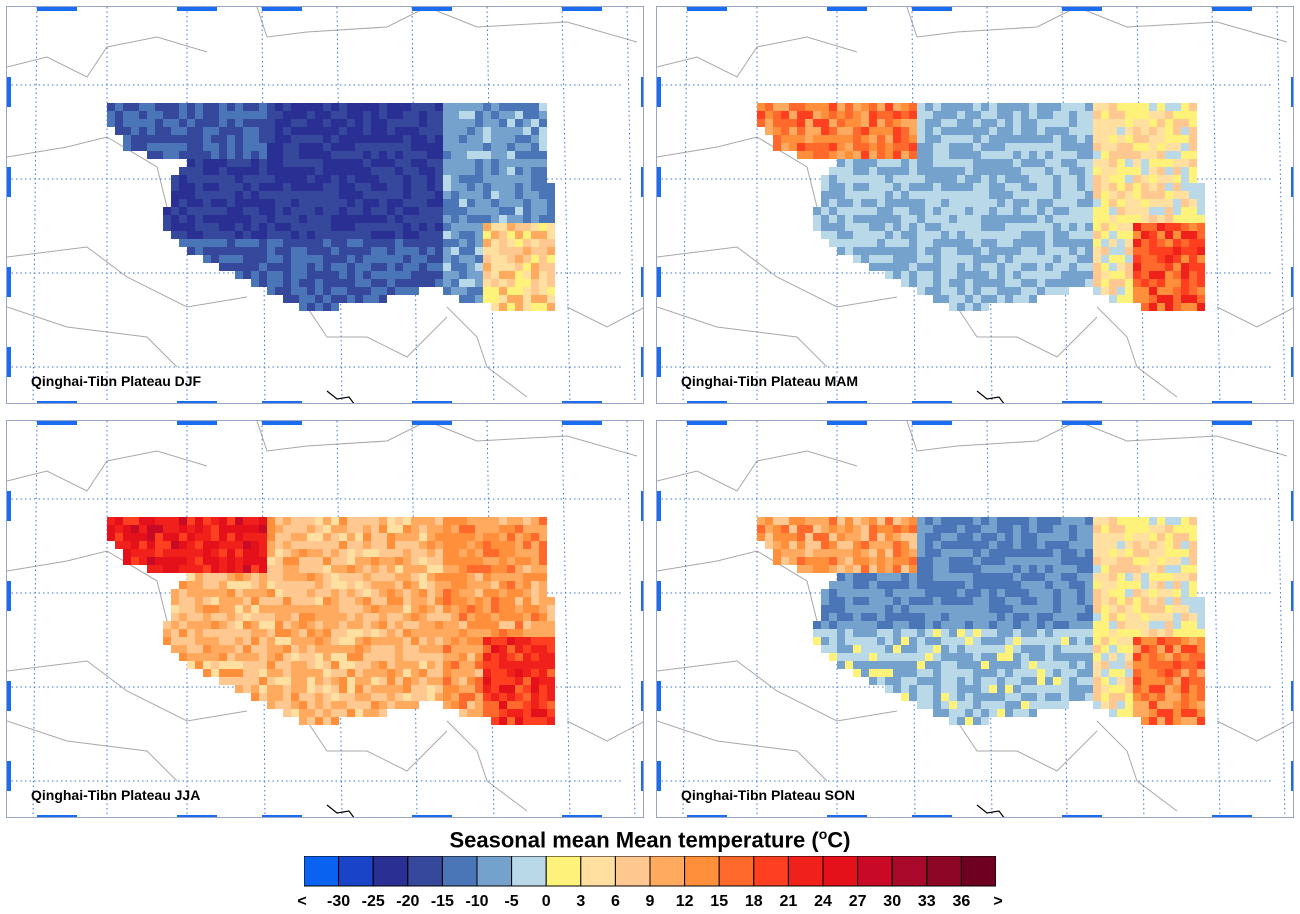 The height and width of the screenshot is (914, 1300). What do you see at coordinates (339, 901) in the screenshot?
I see `colorbar-tick-label: -30` at bounding box center [339, 901].